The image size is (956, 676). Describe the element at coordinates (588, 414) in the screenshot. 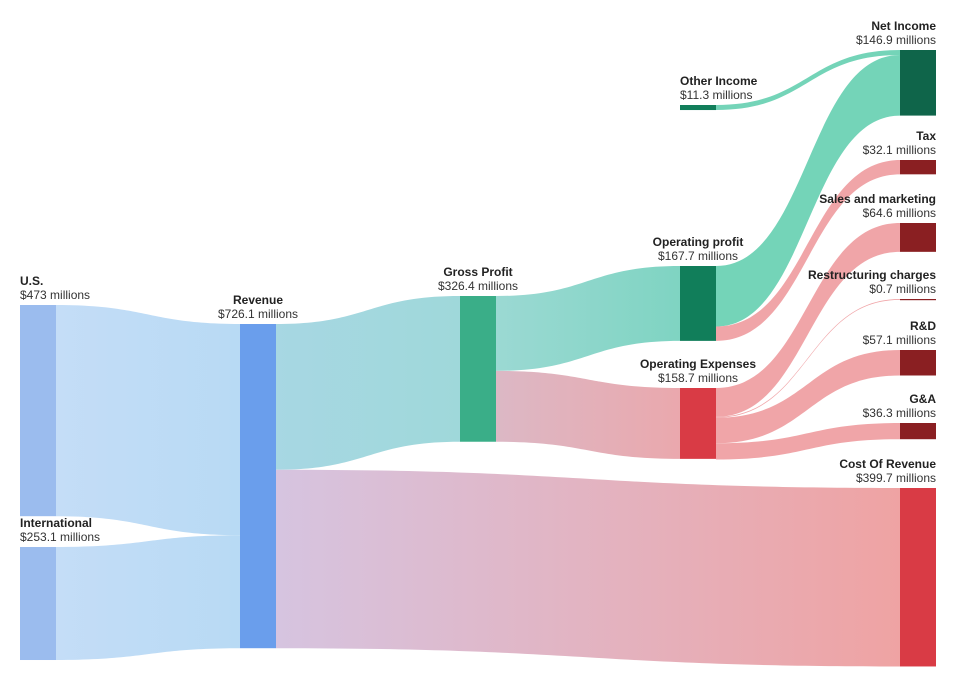

I see `link-gross-opex` at that location.